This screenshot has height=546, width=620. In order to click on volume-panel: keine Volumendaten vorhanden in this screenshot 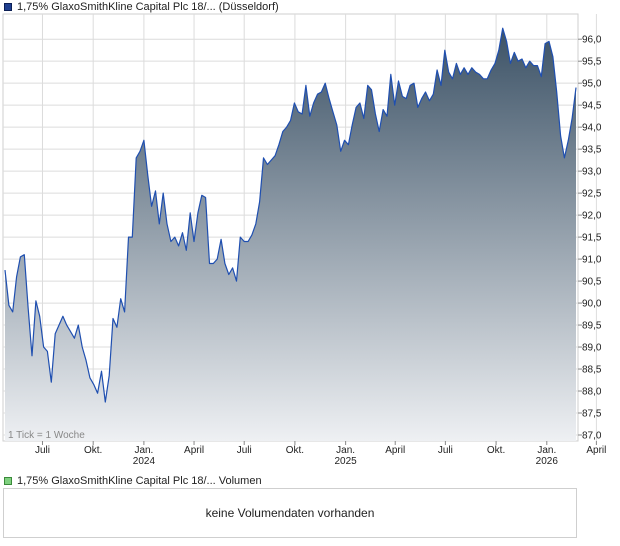, I will do `click(290, 513)`.